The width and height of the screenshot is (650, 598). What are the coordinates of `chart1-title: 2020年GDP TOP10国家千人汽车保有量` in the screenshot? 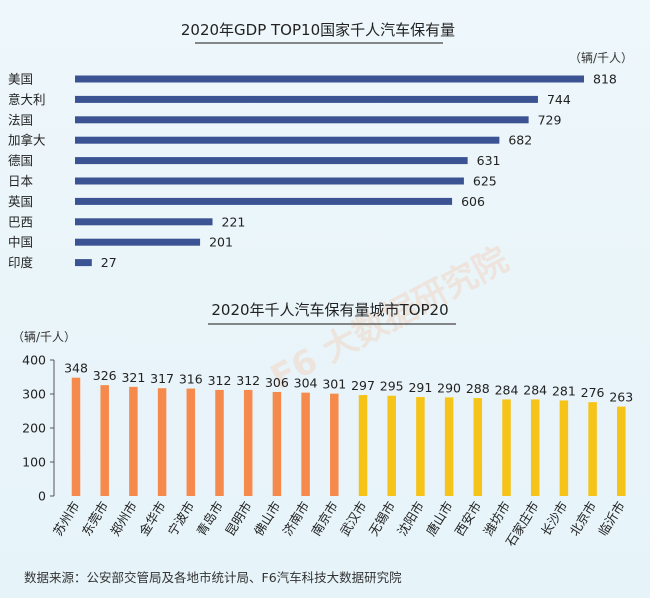 It's located at (318, 30).